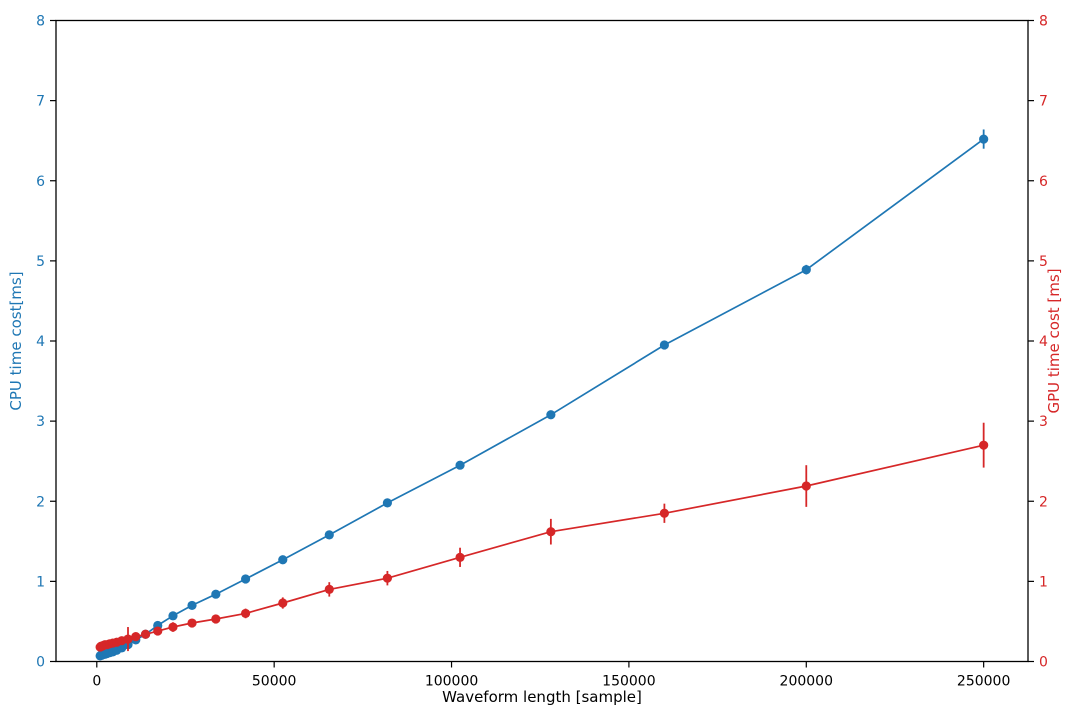 The image size is (1080, 720). I want to click on right-y-tick-label: 7, so click(1043, 102).